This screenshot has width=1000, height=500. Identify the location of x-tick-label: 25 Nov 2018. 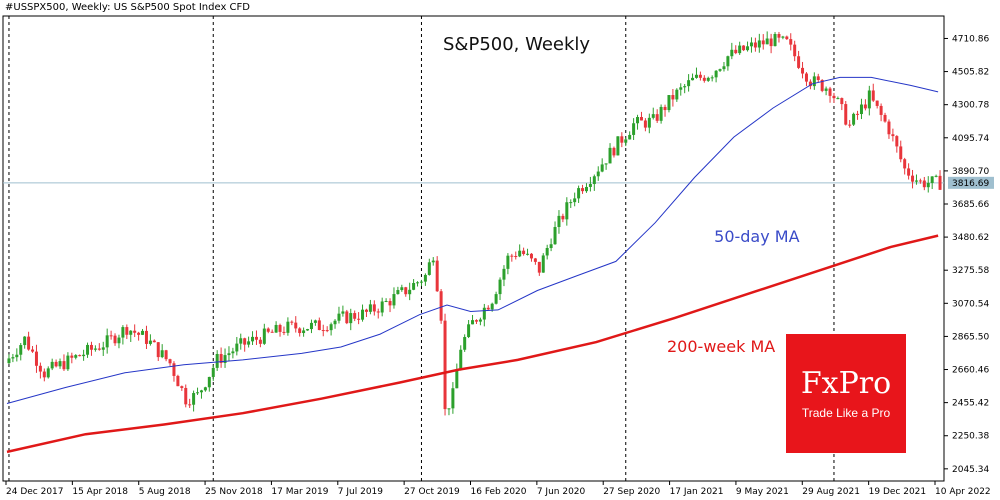
(234, 492).